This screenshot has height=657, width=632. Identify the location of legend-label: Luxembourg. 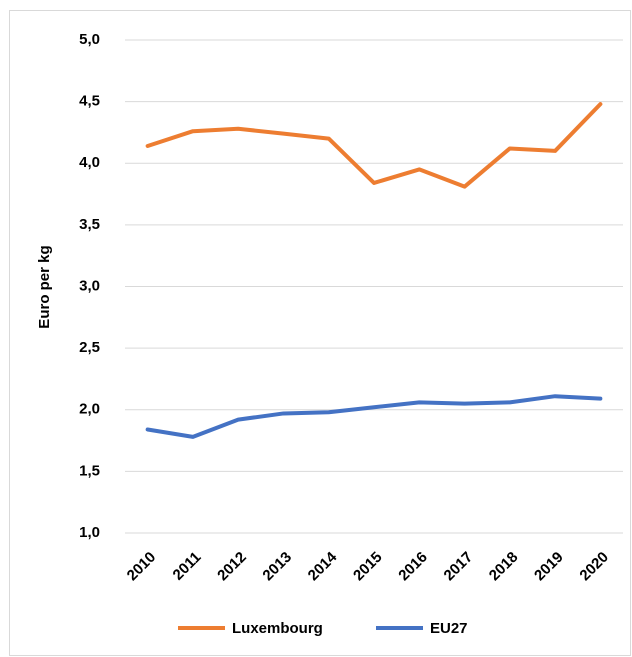
(277, 628).